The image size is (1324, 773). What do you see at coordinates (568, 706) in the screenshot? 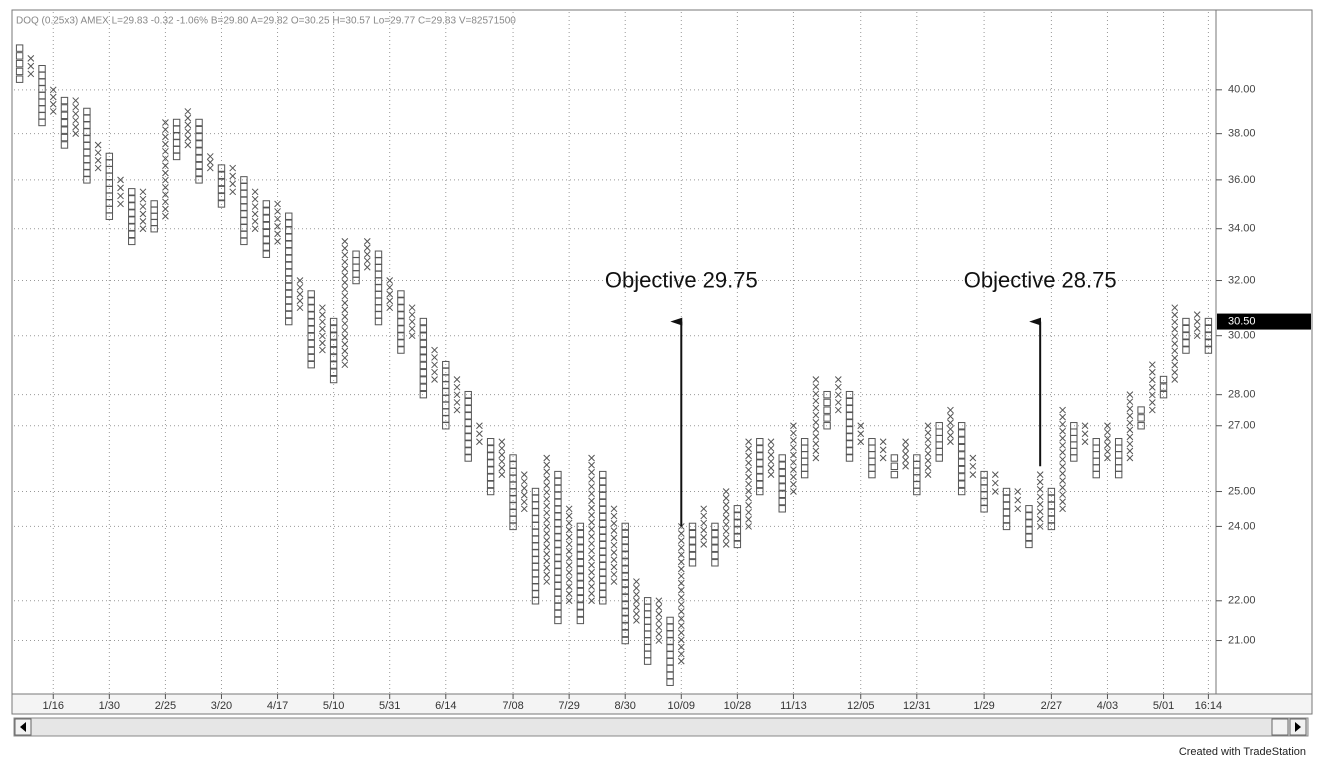
I see `x-tick-label: 7/29` at bounding box center [568, 706].